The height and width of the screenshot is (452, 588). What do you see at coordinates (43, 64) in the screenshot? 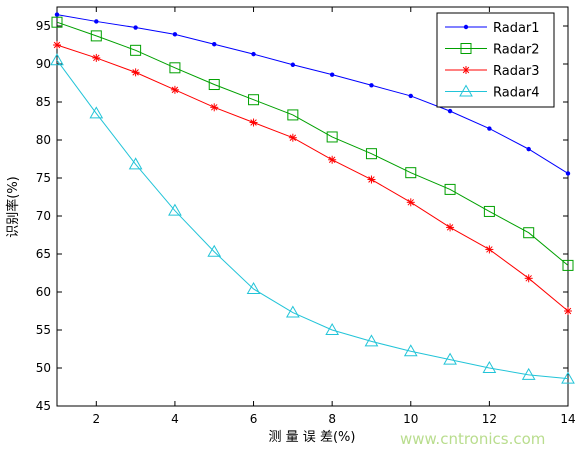
I see `y-tick-label: 90` at bounding box center [43, 64].